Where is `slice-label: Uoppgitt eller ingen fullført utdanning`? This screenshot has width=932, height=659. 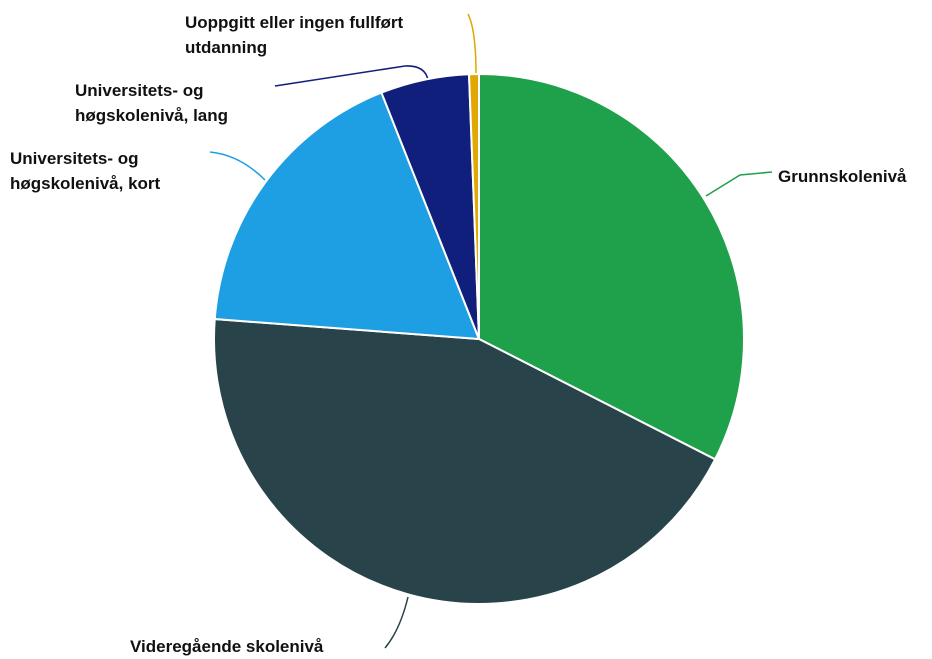
slice-label: Uoppgitt eller ingen fullført utdanning is located at coordinates (294, 35).